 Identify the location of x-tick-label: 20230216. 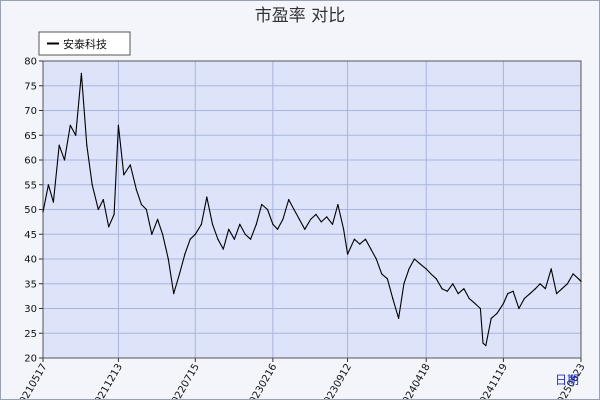
(261, 380).